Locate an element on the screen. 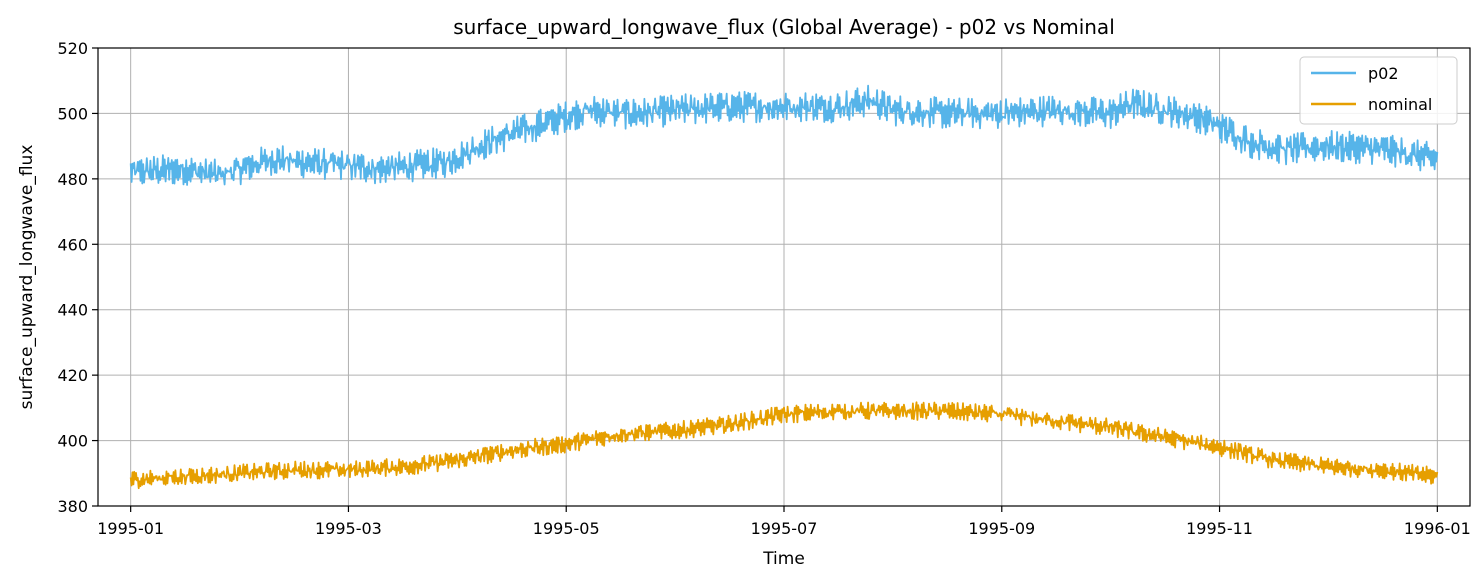 The width and height of the screenshot is (1484, 584). x-axis-label: Time is located at coordinates (783, 559).